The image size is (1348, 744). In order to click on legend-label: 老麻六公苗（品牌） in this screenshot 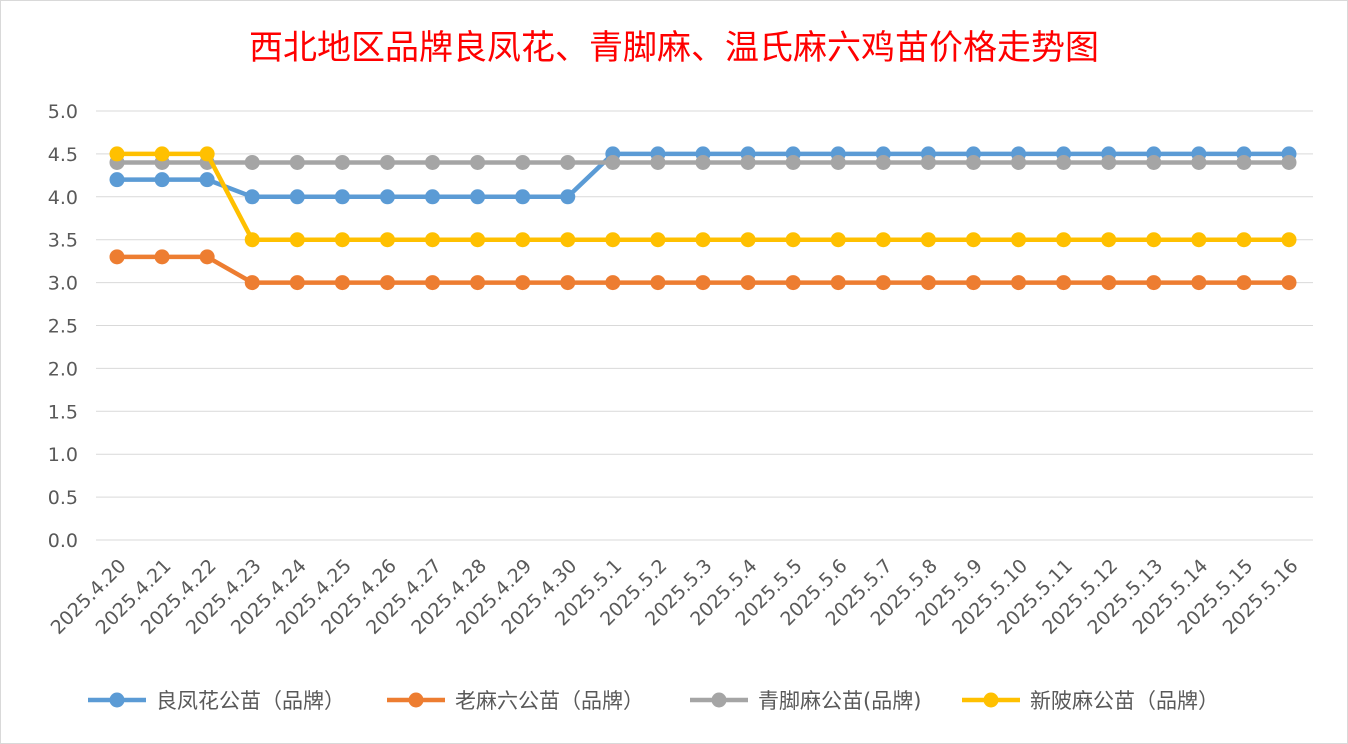, I will do `click(549, 701)`.